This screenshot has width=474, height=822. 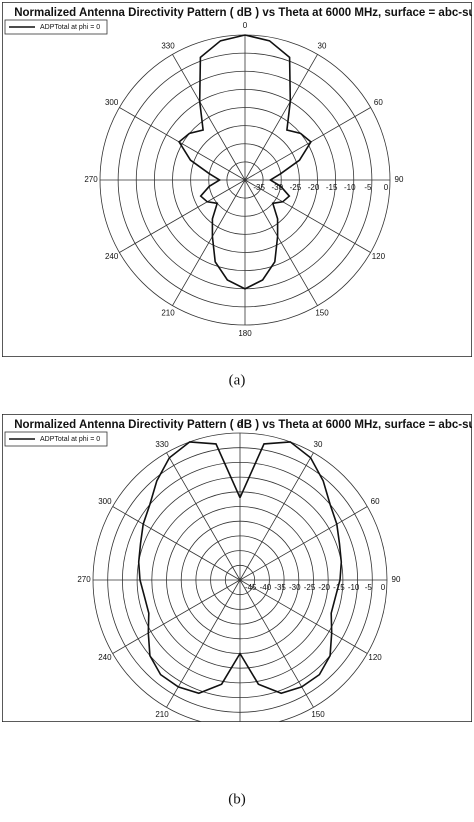 I want to click on caption: (b), so click(x=237, y=799).